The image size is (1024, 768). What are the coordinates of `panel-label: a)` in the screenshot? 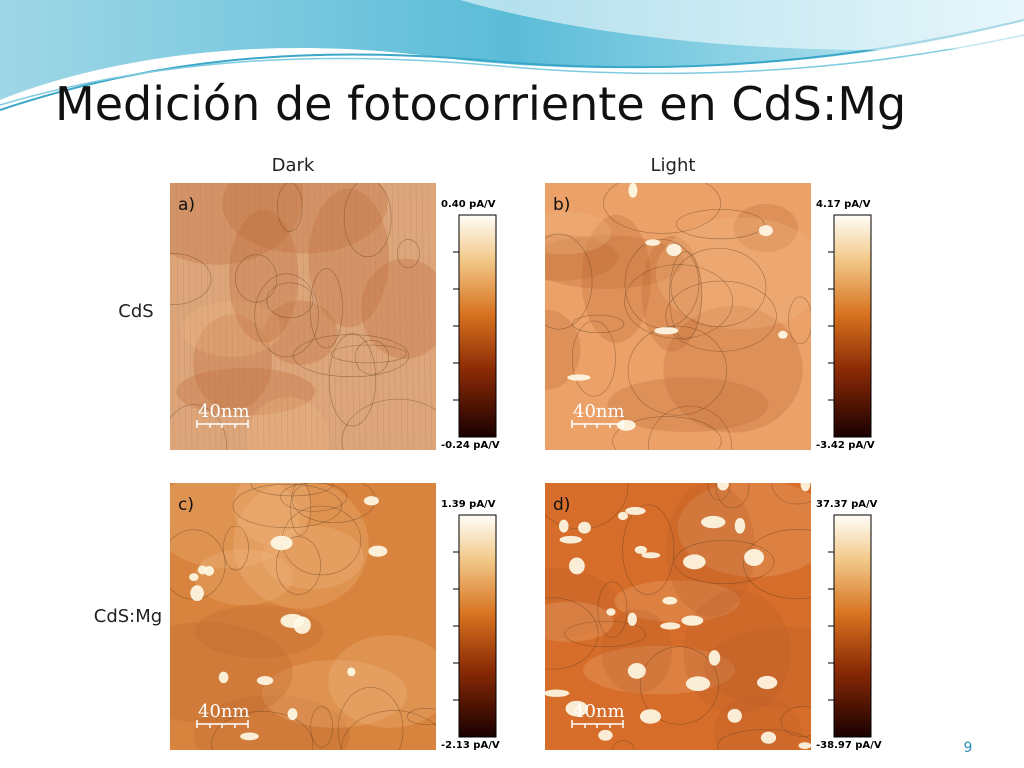 It's located at (186, 205).